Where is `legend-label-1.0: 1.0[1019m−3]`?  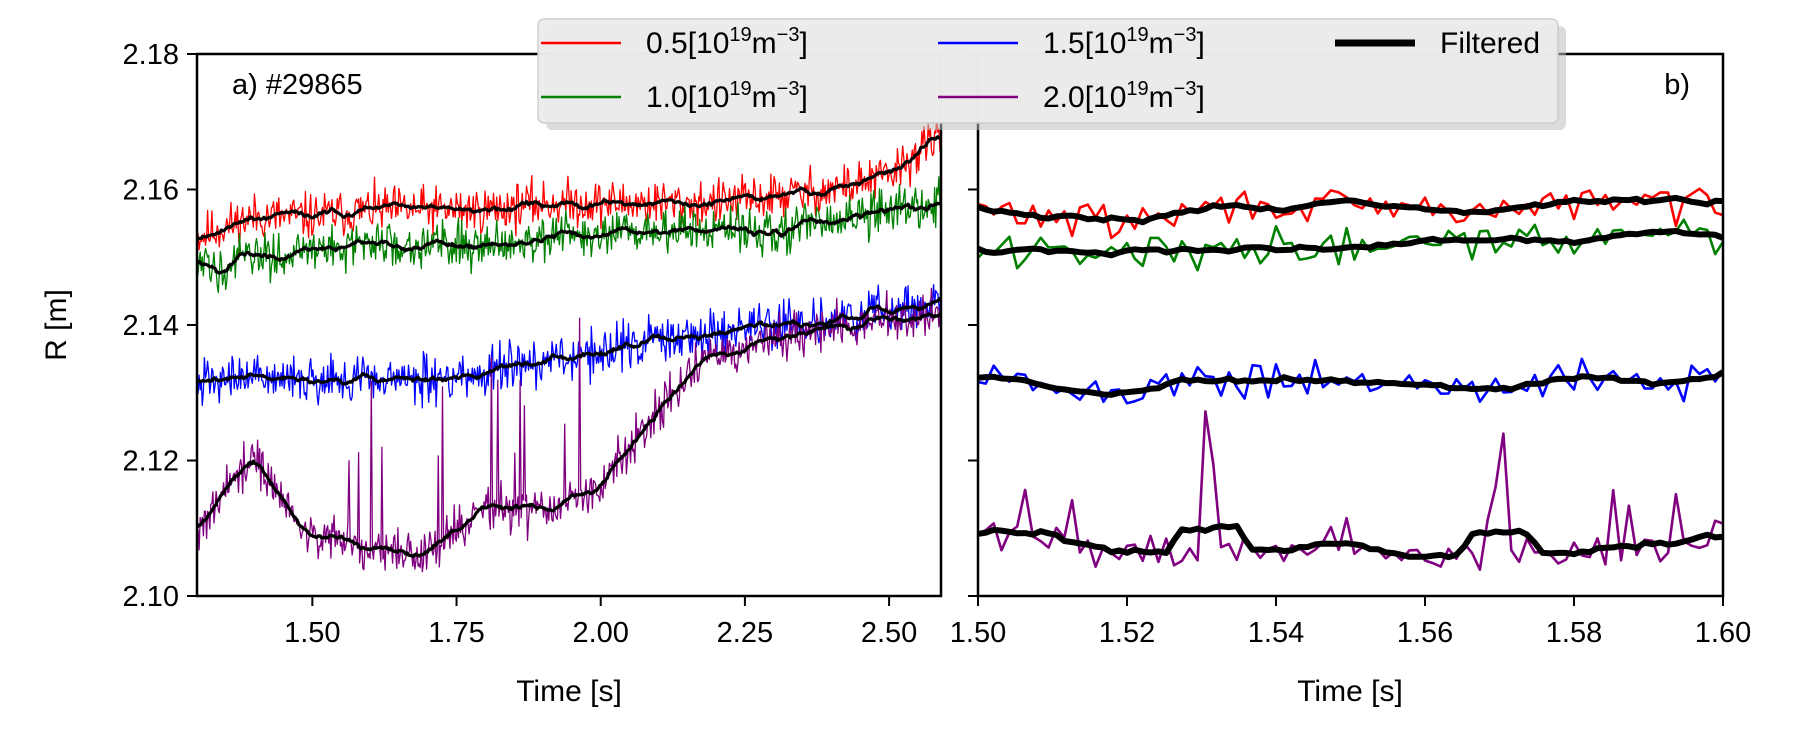
legend-label-1.0: 1.0[1019m−3] is located at coordinates (727, 96).